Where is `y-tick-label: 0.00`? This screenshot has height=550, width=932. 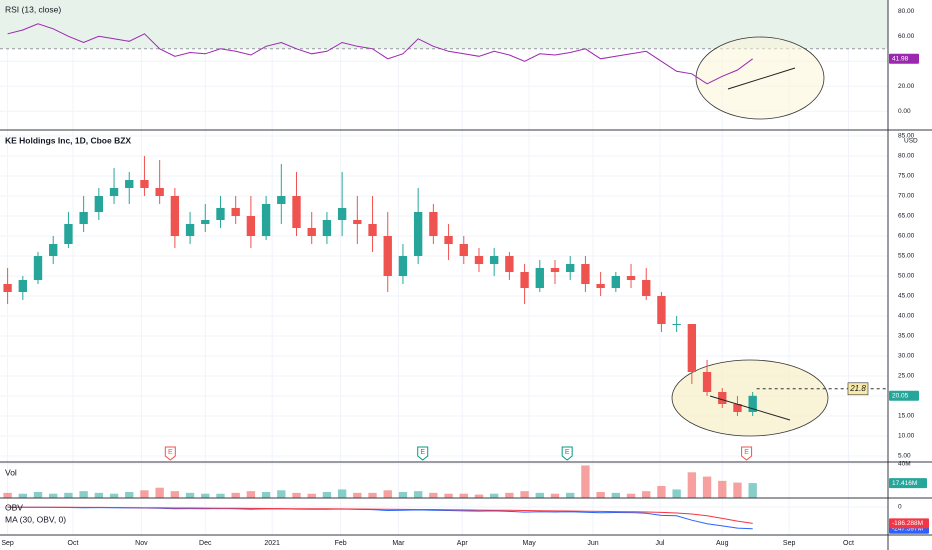
y-tick-label: 0.00 is located at coordinates (904, 111).